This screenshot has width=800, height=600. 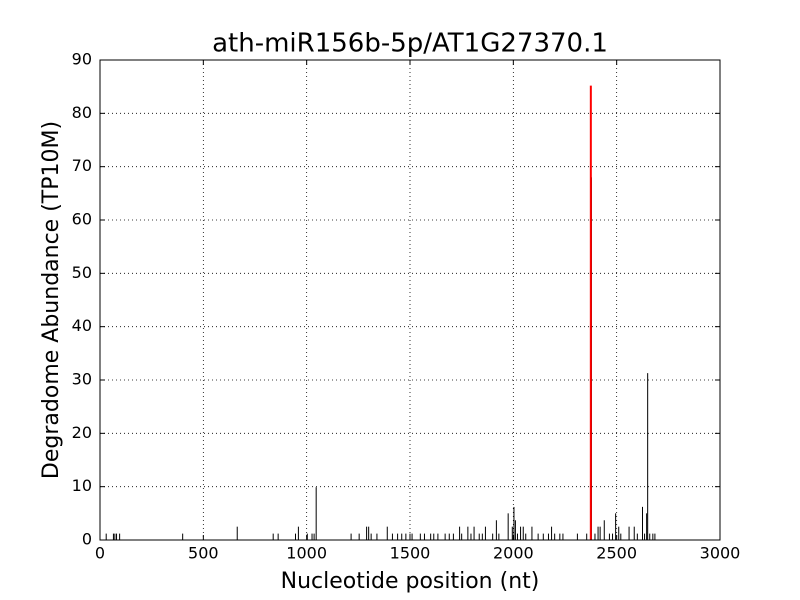 I want to click on x-axis-label: Nucleotide position (nt), so click(x=410, y=581).